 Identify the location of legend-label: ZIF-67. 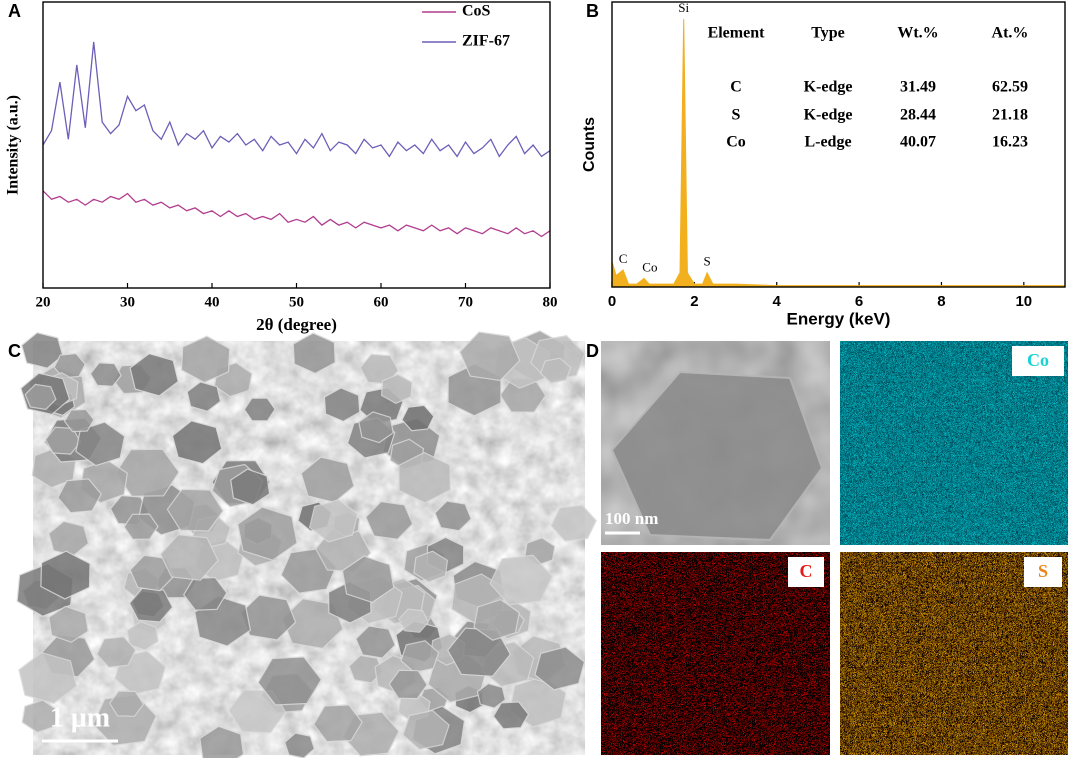
(486, 41).